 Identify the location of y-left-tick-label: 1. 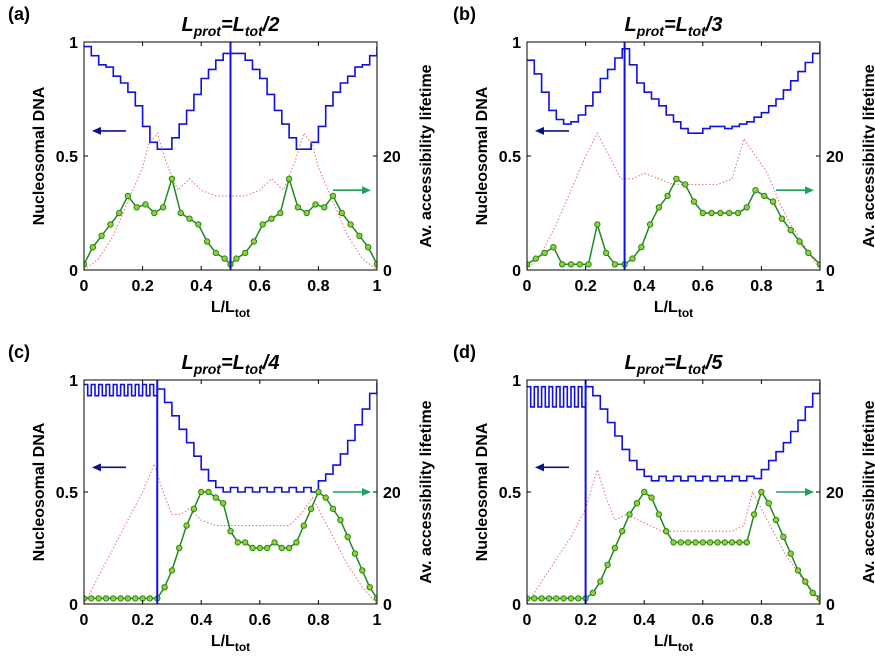
(516, 381).